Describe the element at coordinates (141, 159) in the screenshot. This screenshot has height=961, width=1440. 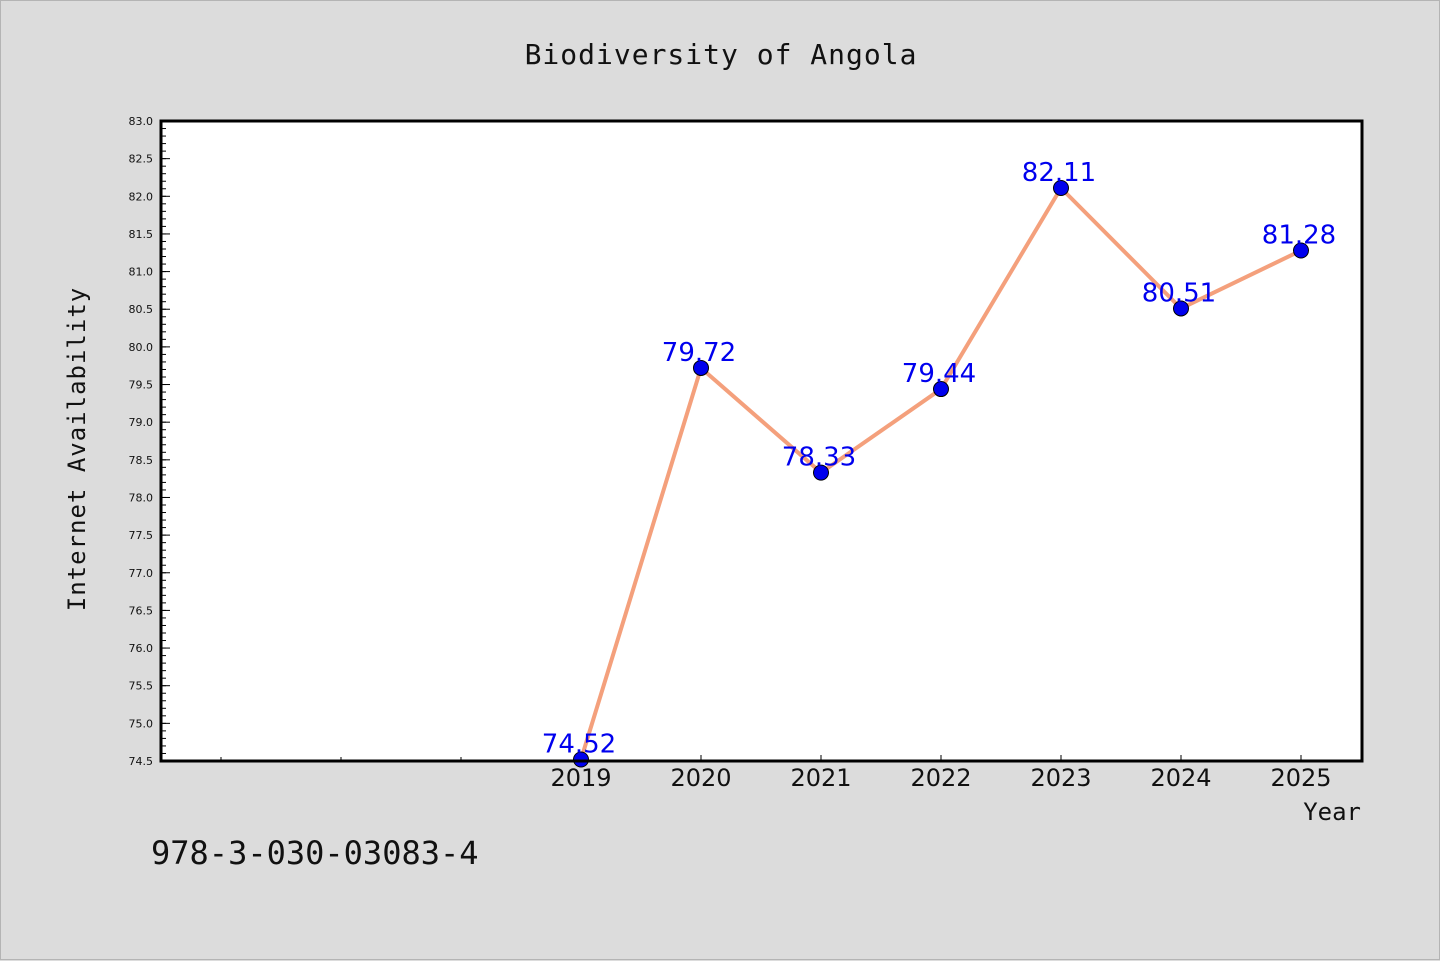
I see `y-tick-label: 82.5` at that location.